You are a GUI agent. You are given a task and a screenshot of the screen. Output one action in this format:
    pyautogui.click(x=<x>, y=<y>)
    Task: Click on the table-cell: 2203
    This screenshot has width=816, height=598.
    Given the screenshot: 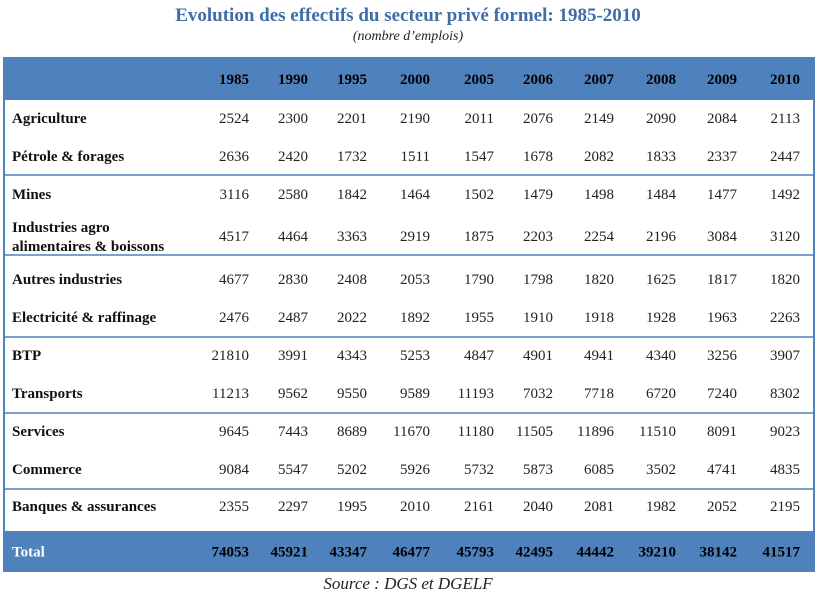 What is the action you would take?
    pyautogui.click(x=538, y=237)
    